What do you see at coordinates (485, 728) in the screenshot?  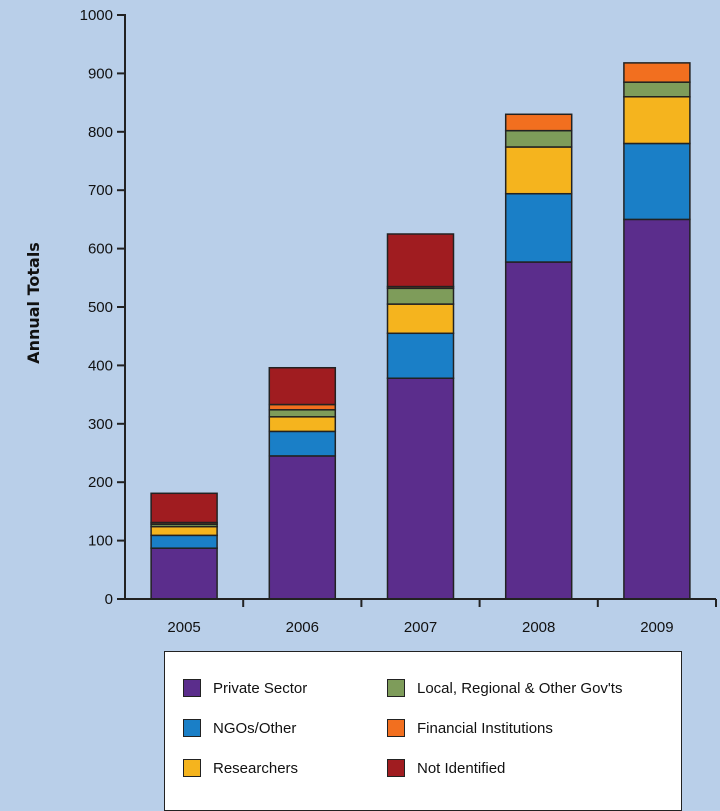 I see `legend-label: Financial Institutions` at bounding box center [485, 728].